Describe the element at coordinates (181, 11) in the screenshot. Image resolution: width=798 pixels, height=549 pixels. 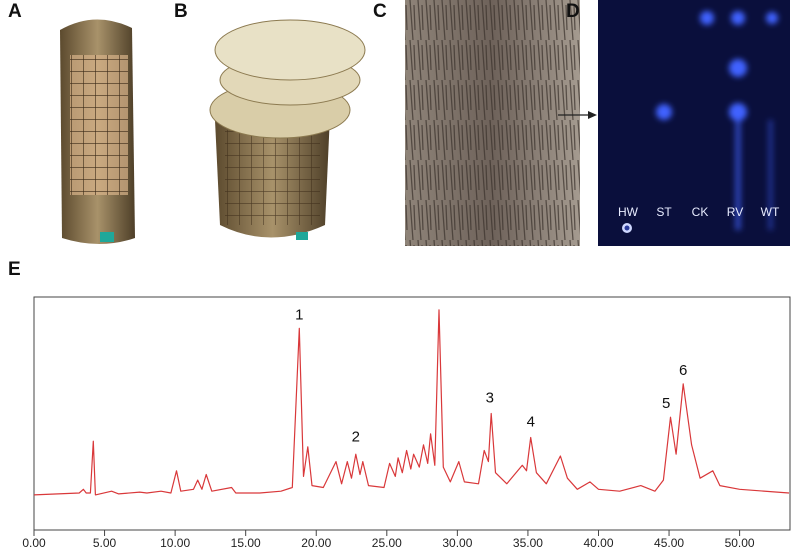
I see `panel-label: B` at that location.